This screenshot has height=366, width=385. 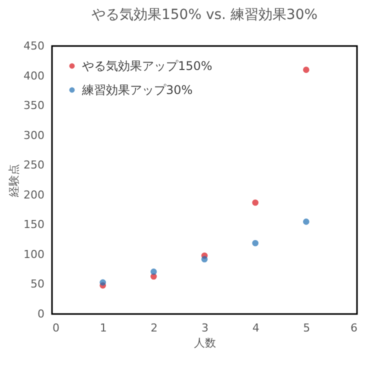 I want to click on x-axis-title: 人数, so click(x=205, y=343).